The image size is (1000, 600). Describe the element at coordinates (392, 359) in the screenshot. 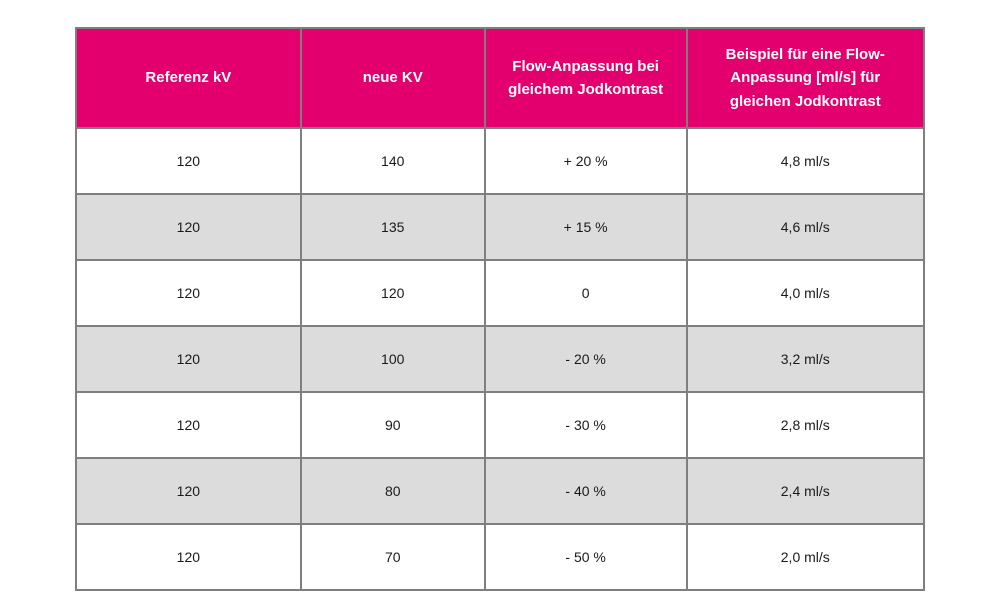

I see `table-cell: 100` at that location.